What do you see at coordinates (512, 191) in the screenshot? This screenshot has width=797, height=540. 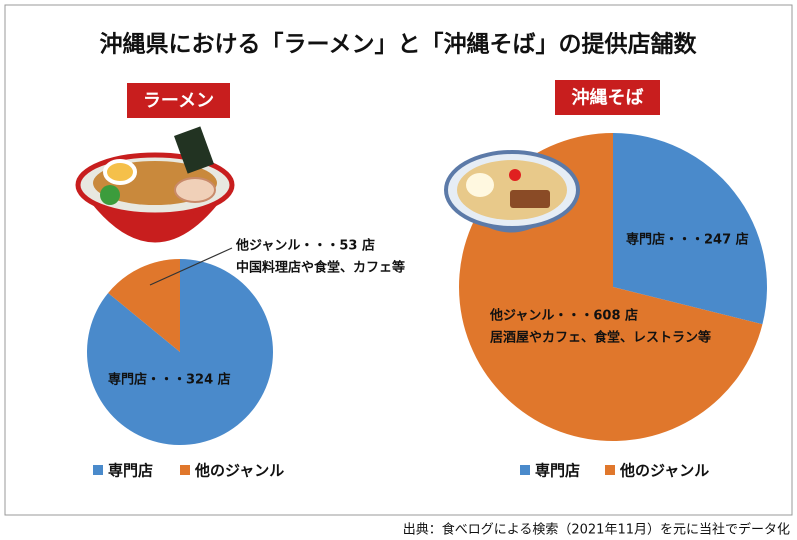 I see `soba-illustration` at bounding box center [512, 191].